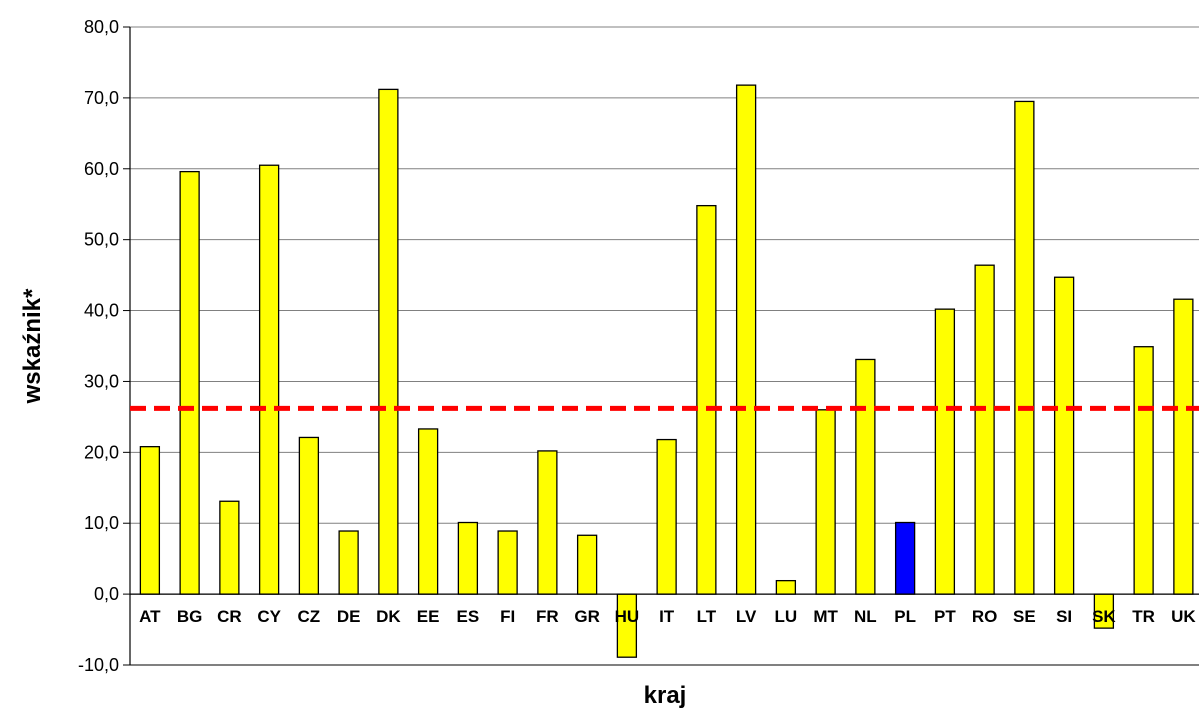  I want to click on bar-bg, so click(189, 382).